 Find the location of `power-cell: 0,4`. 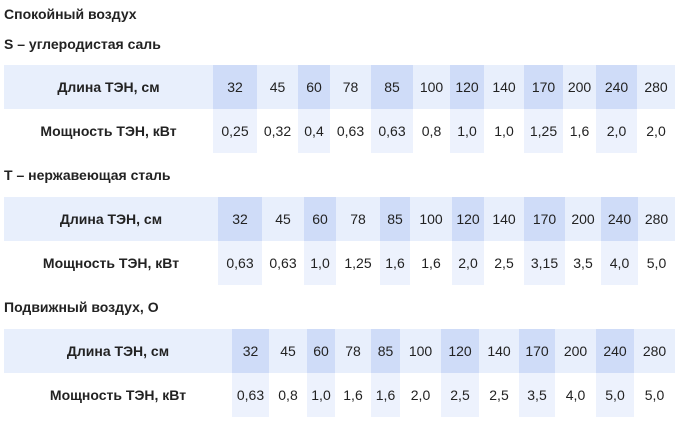

power-cell: 0,4 is located at coordinates (314, 131).